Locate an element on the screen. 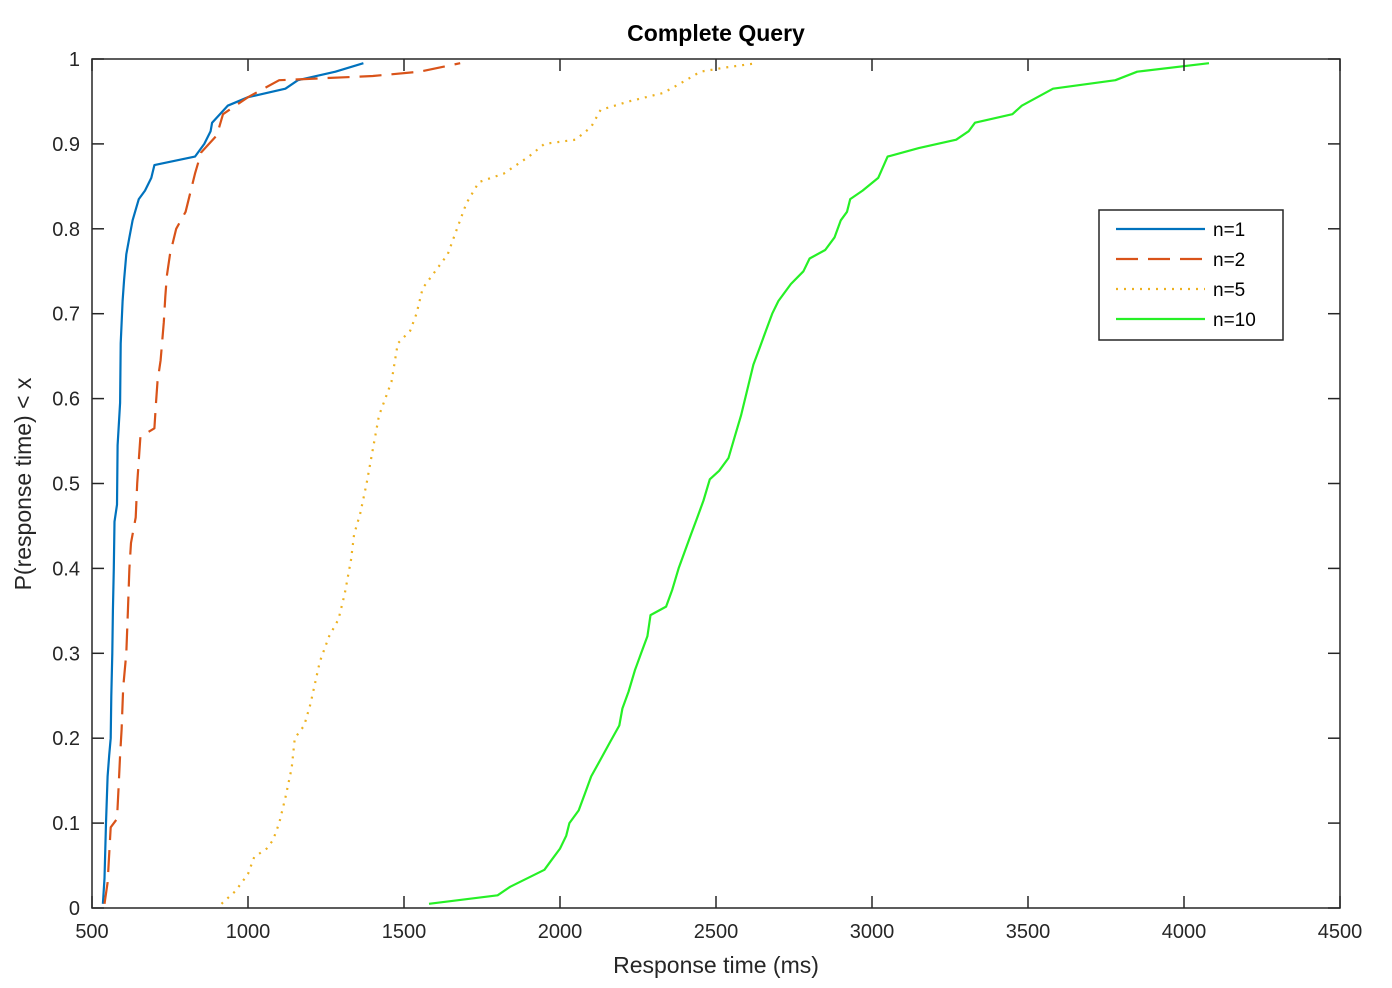 The image size is (1392, 988). legend-label: n=2 is located at coordinates (1229, 260).